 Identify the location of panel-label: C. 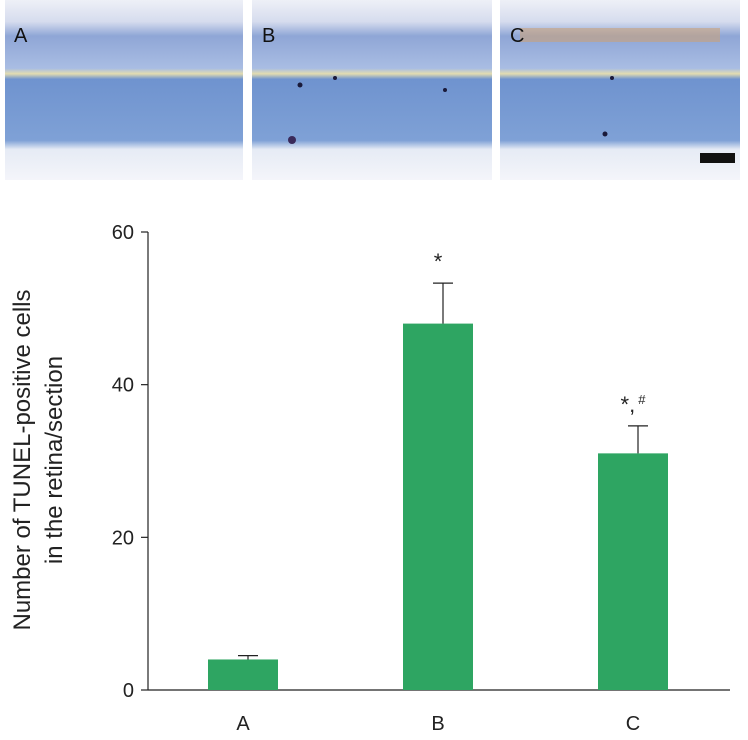
(517, 36).